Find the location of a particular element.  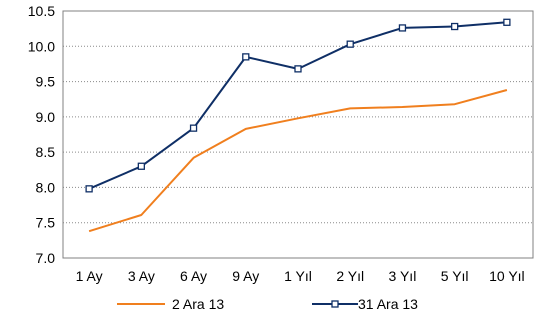

x-tick-label: 2 Yıl is located at coordinates (350, 276).